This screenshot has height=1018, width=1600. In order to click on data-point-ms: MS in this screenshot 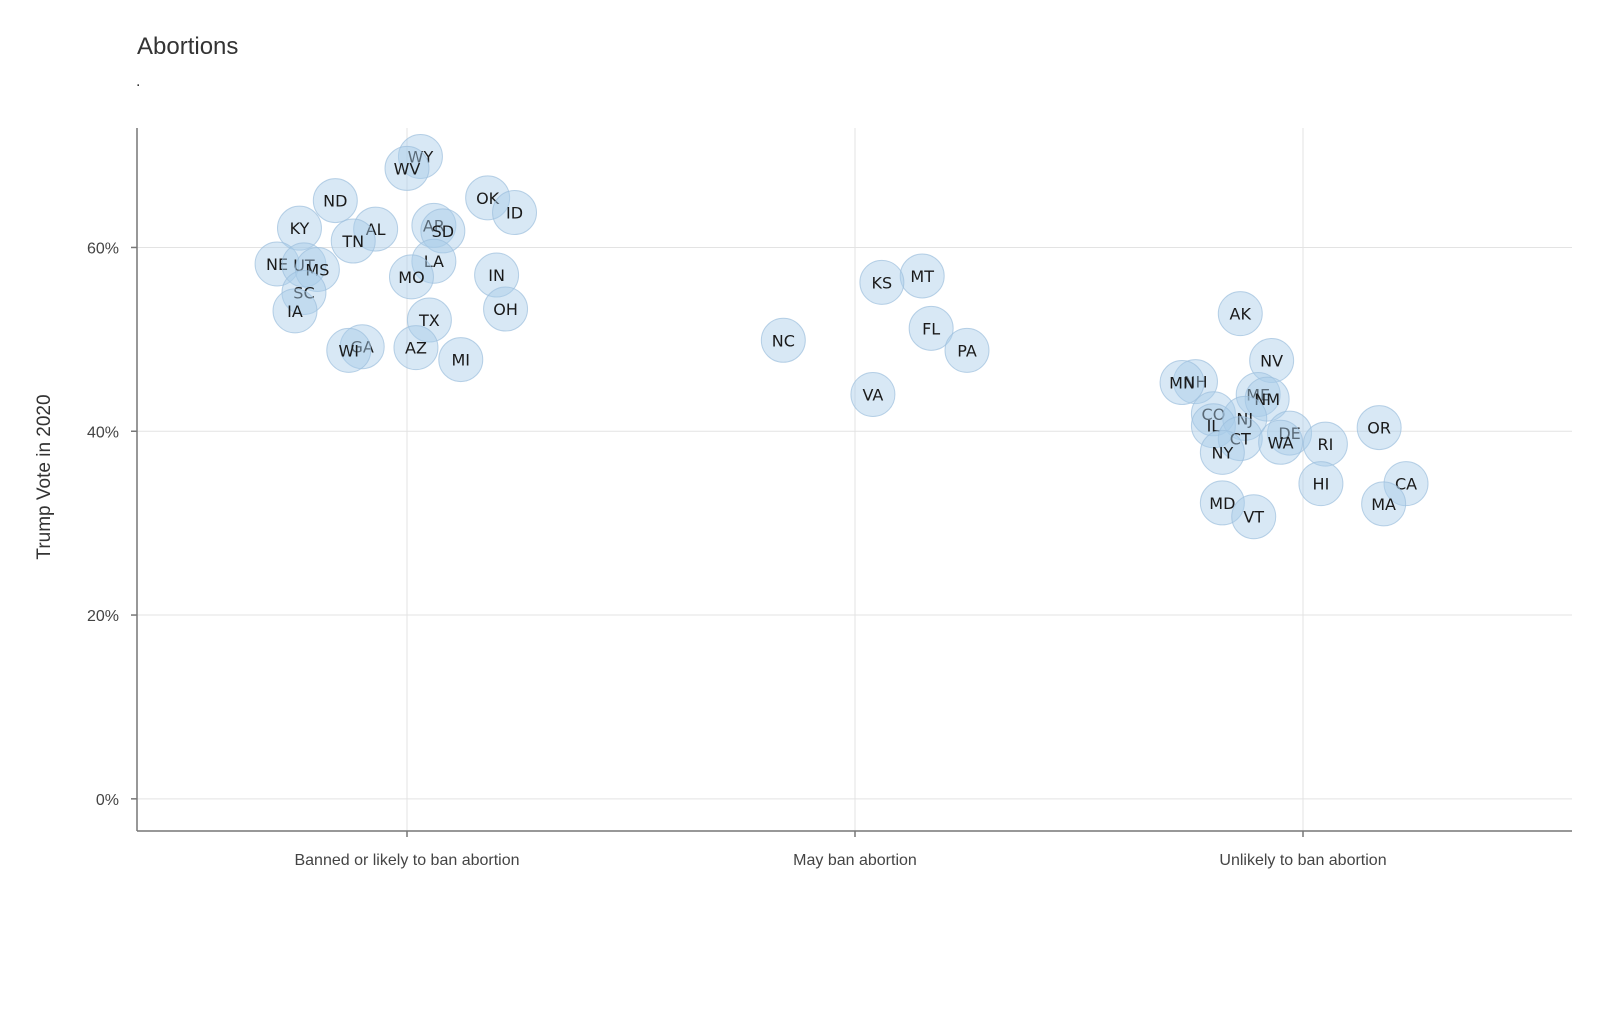, I will do `click(317, 270)`.